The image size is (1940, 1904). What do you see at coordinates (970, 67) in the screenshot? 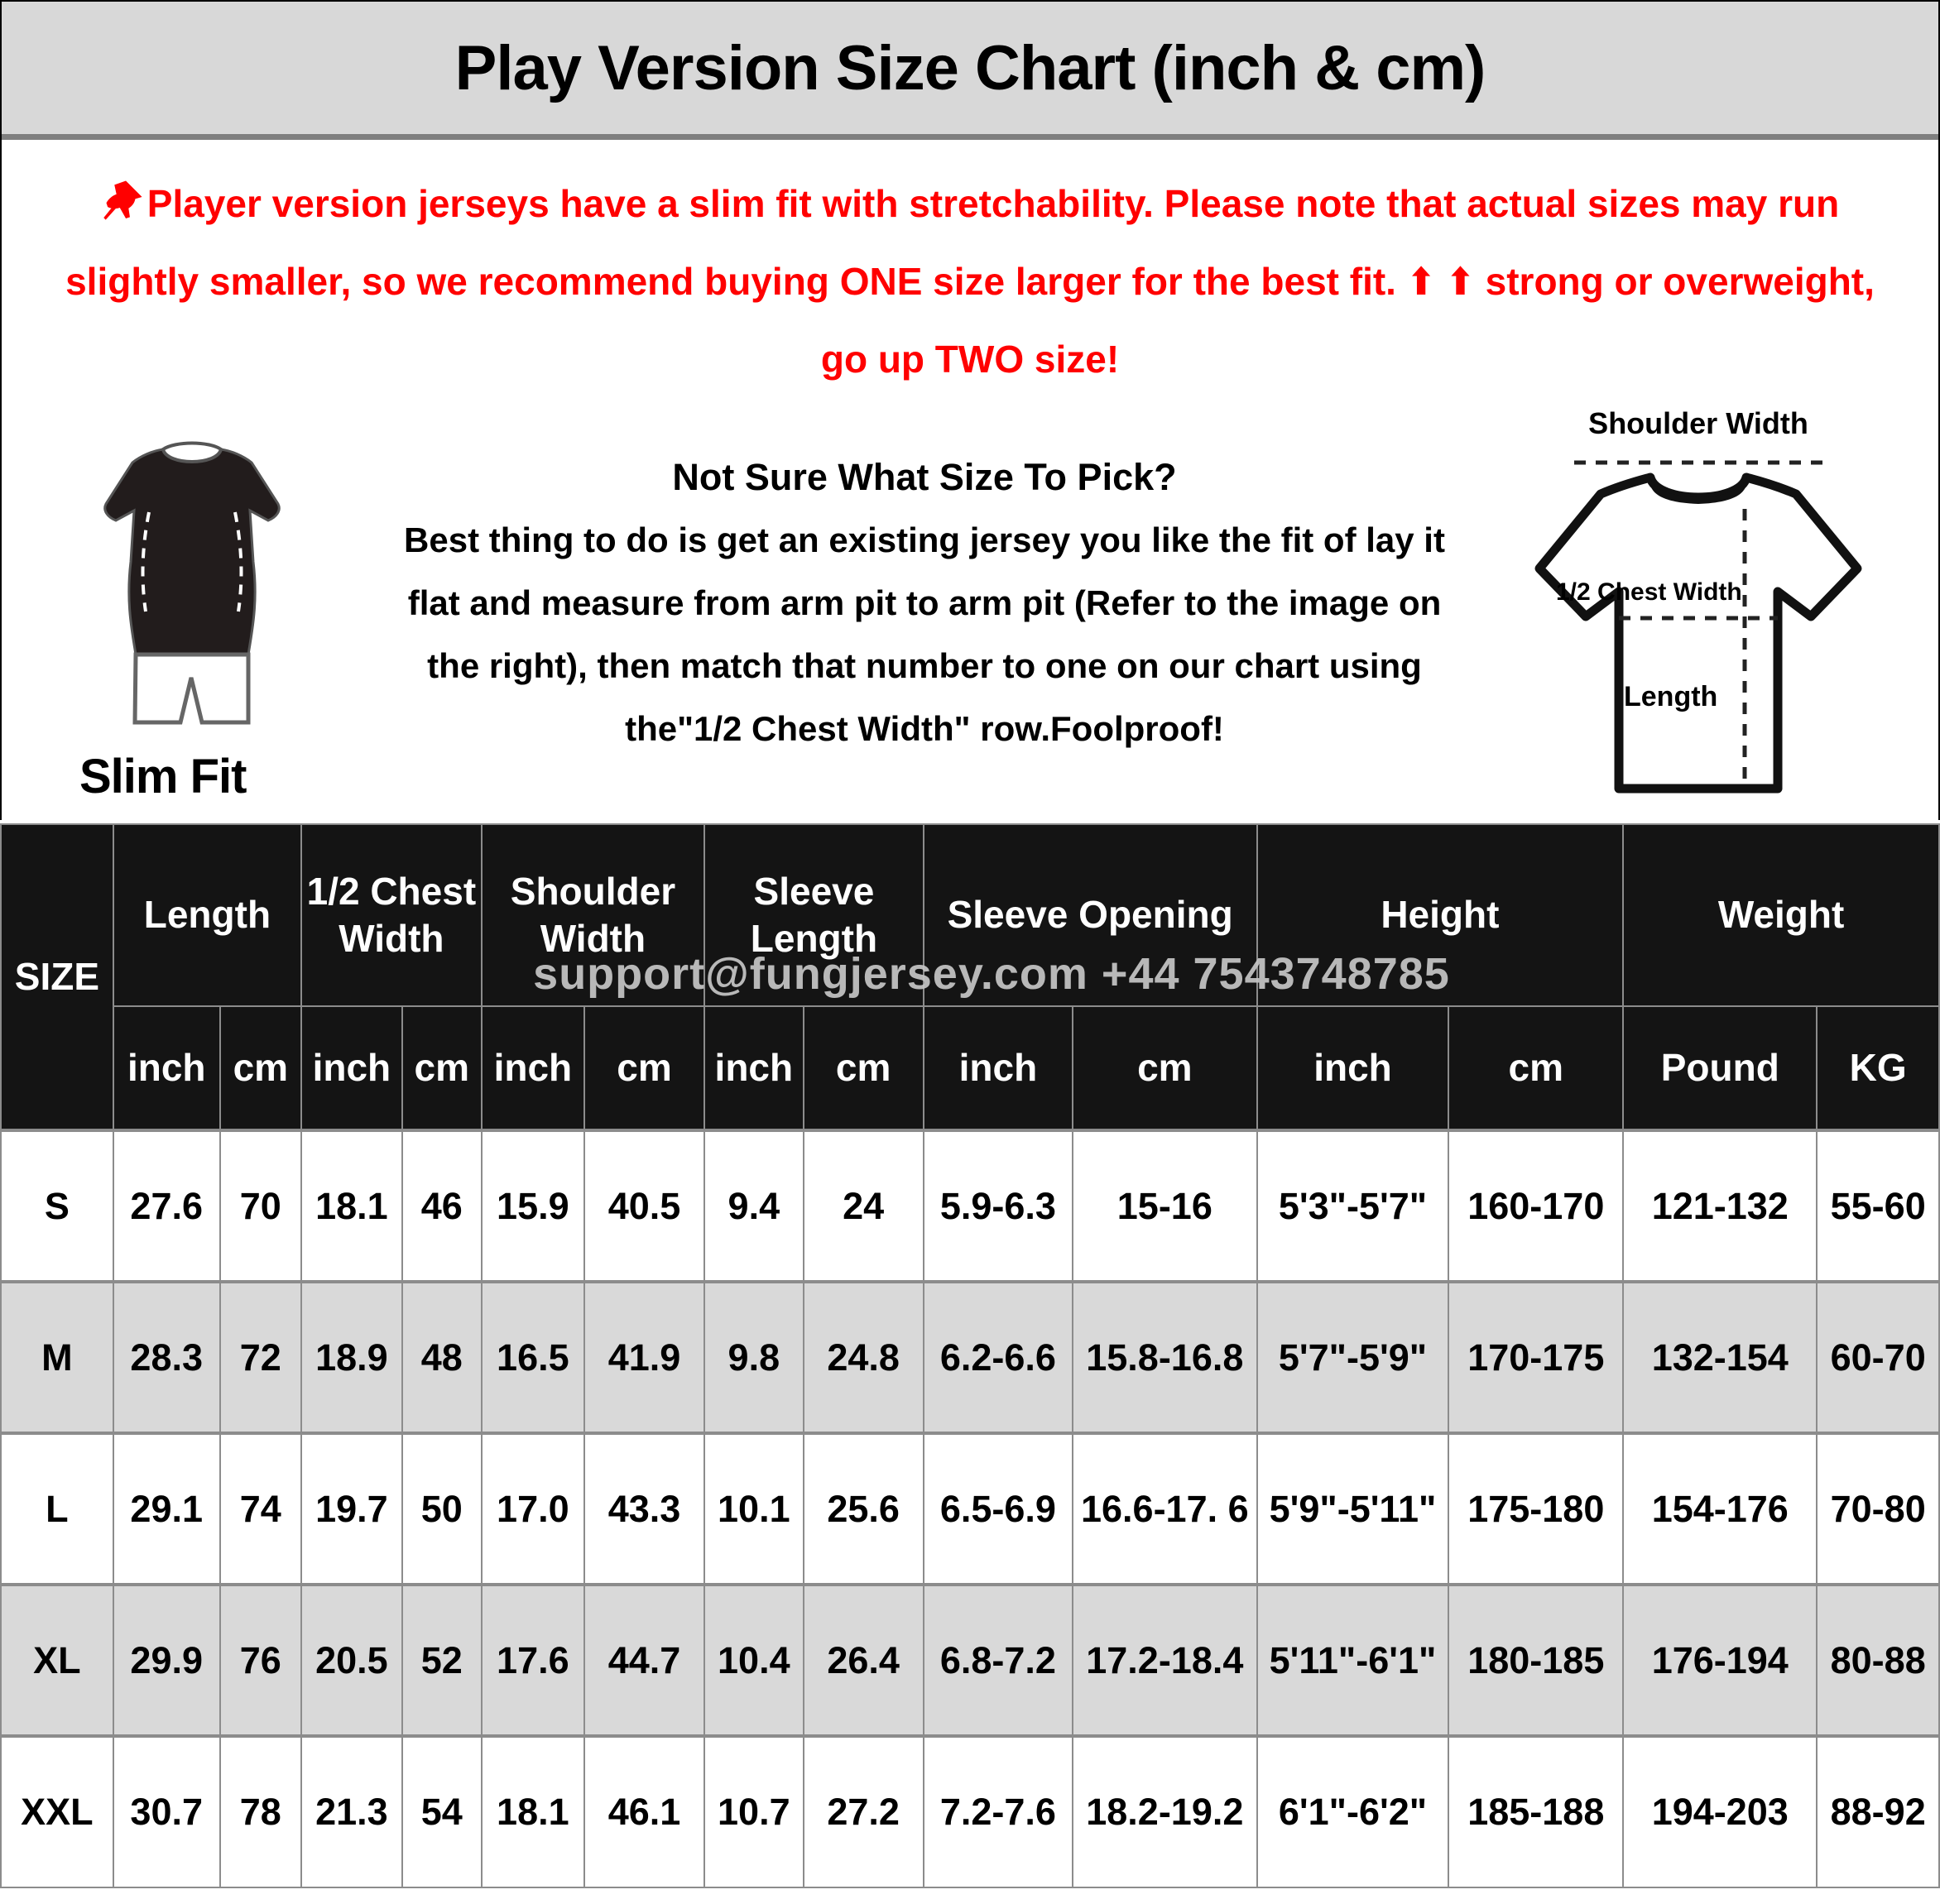
I see `page-title: Play Version Size Chart (inch & cm)` at bounding box center [970, 67].